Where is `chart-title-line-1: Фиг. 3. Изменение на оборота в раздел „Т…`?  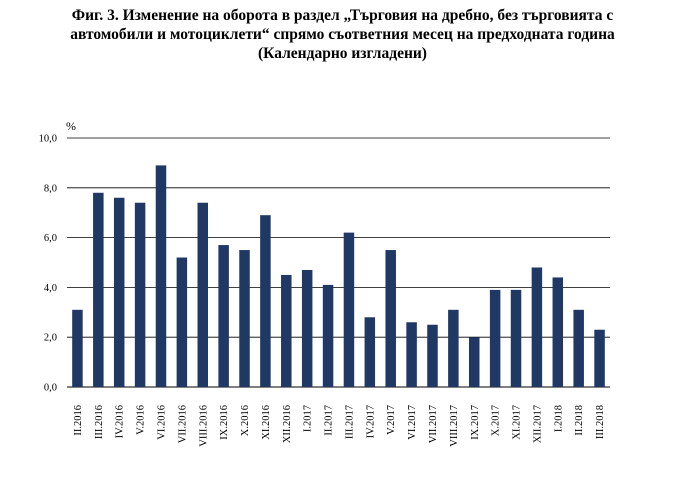
chart-title-line-1: Фиг. 3. Изменение на оборота в раздел „Т… is located at coordinates (342, 15).